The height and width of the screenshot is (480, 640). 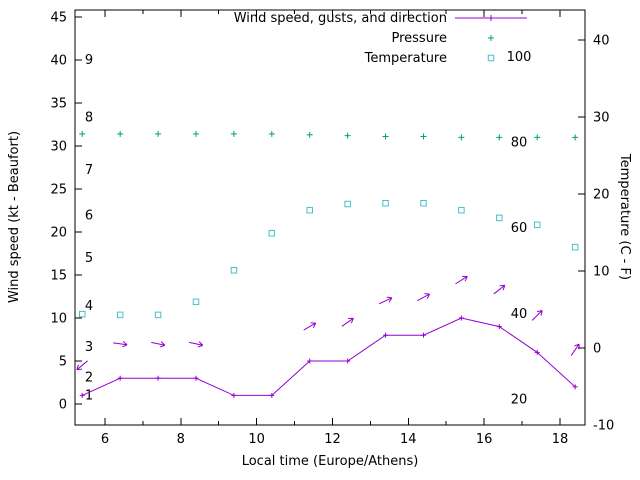 I want to click on beaufort-label: 8, so click(x=89, y=118).